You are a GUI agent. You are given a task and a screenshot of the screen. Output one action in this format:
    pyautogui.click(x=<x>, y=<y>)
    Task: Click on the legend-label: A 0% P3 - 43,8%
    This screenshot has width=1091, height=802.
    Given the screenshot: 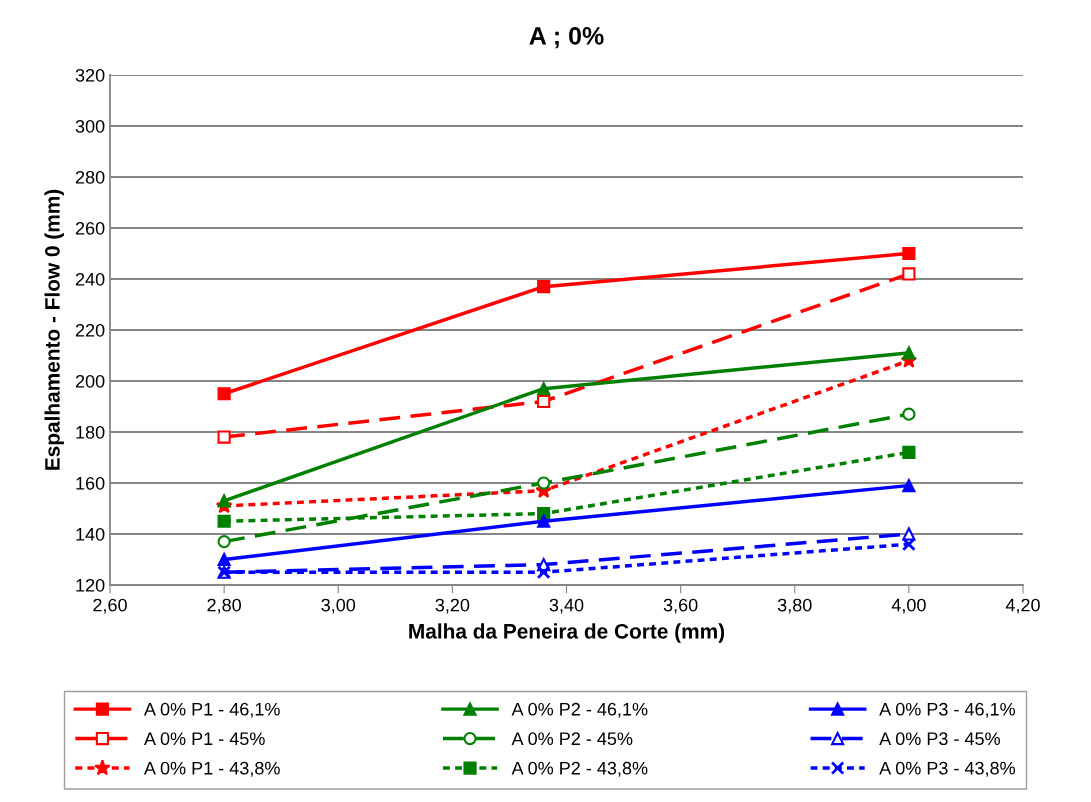 What is the action you would take?
    pyautogui.click(x=947, y=769)
    